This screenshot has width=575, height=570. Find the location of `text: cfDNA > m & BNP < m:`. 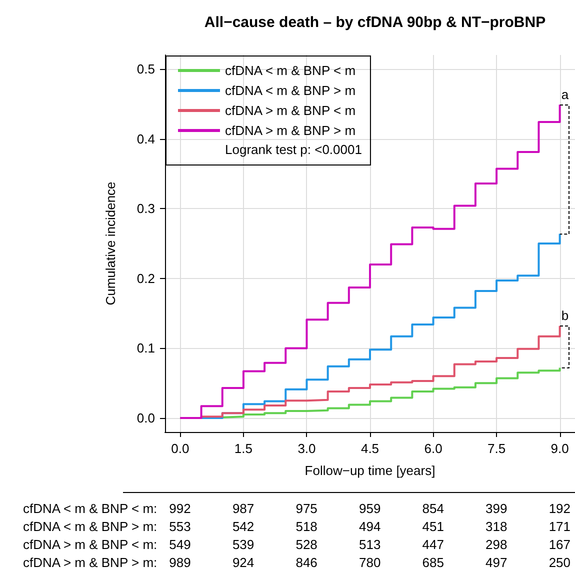

text: cfDNA > m & BNP < m: is located at coordinates (90, 544).